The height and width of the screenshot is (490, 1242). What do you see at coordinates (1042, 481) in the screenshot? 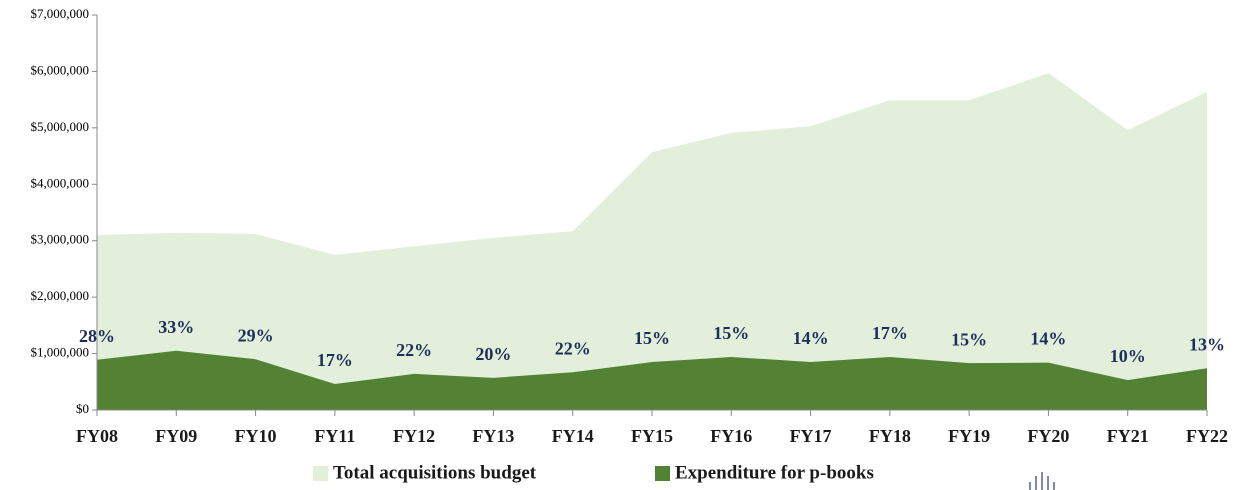
I see `logo` at bounding box center [1042, 481].